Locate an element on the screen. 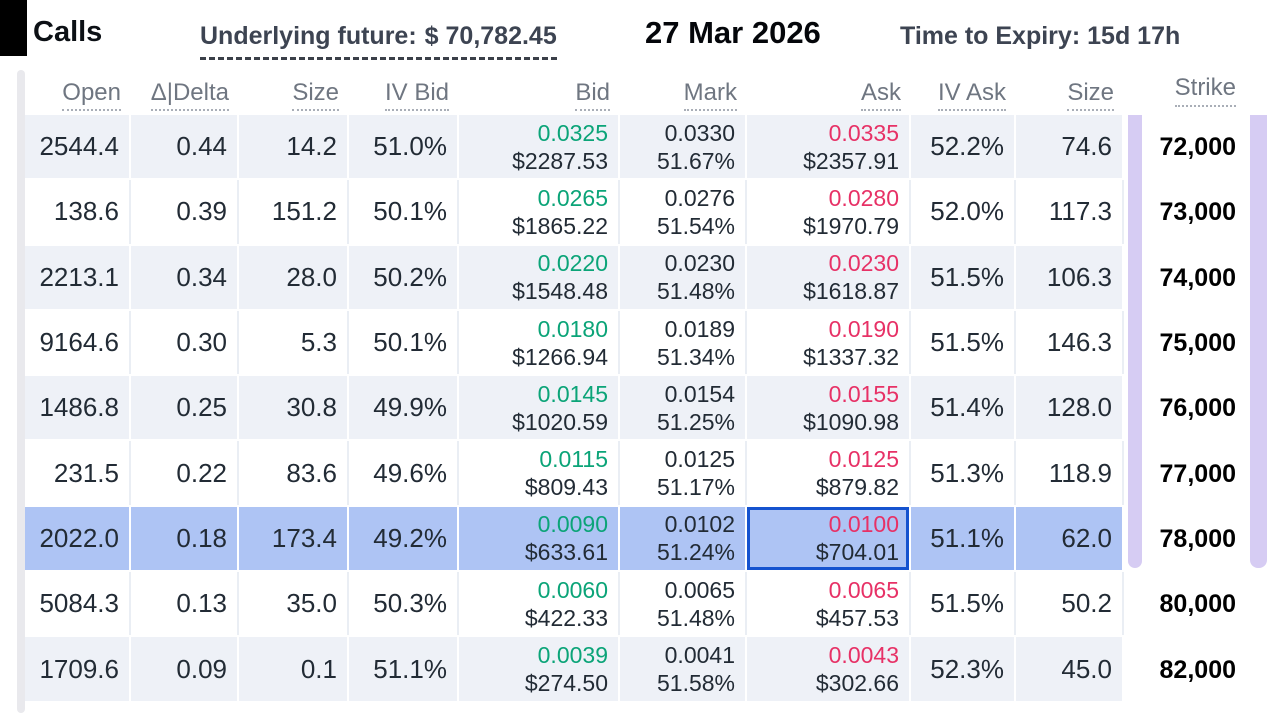  iv-bid-cell: 50.1% is located at coordinates (404, 212).